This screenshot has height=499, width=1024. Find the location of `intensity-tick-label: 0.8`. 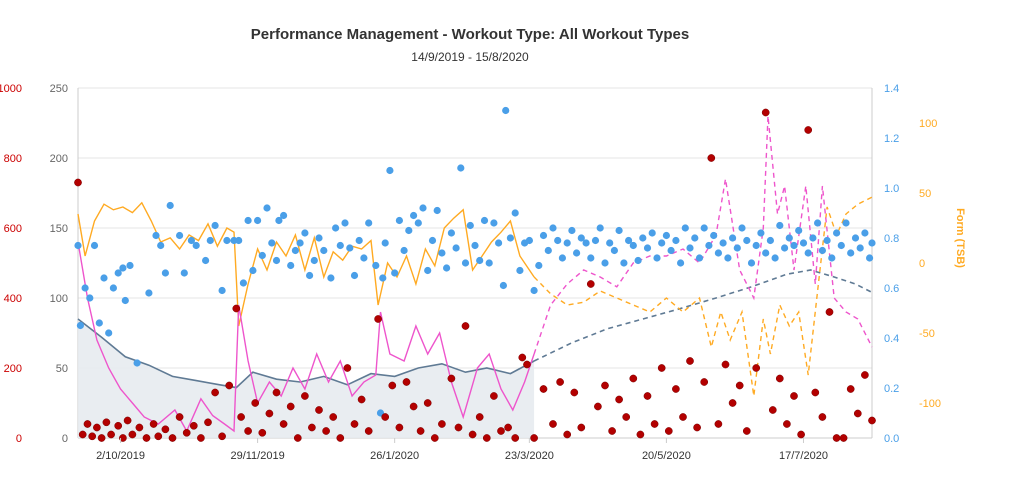

intensity-tick-label: 0.8 is located at coordinates (891, 239).